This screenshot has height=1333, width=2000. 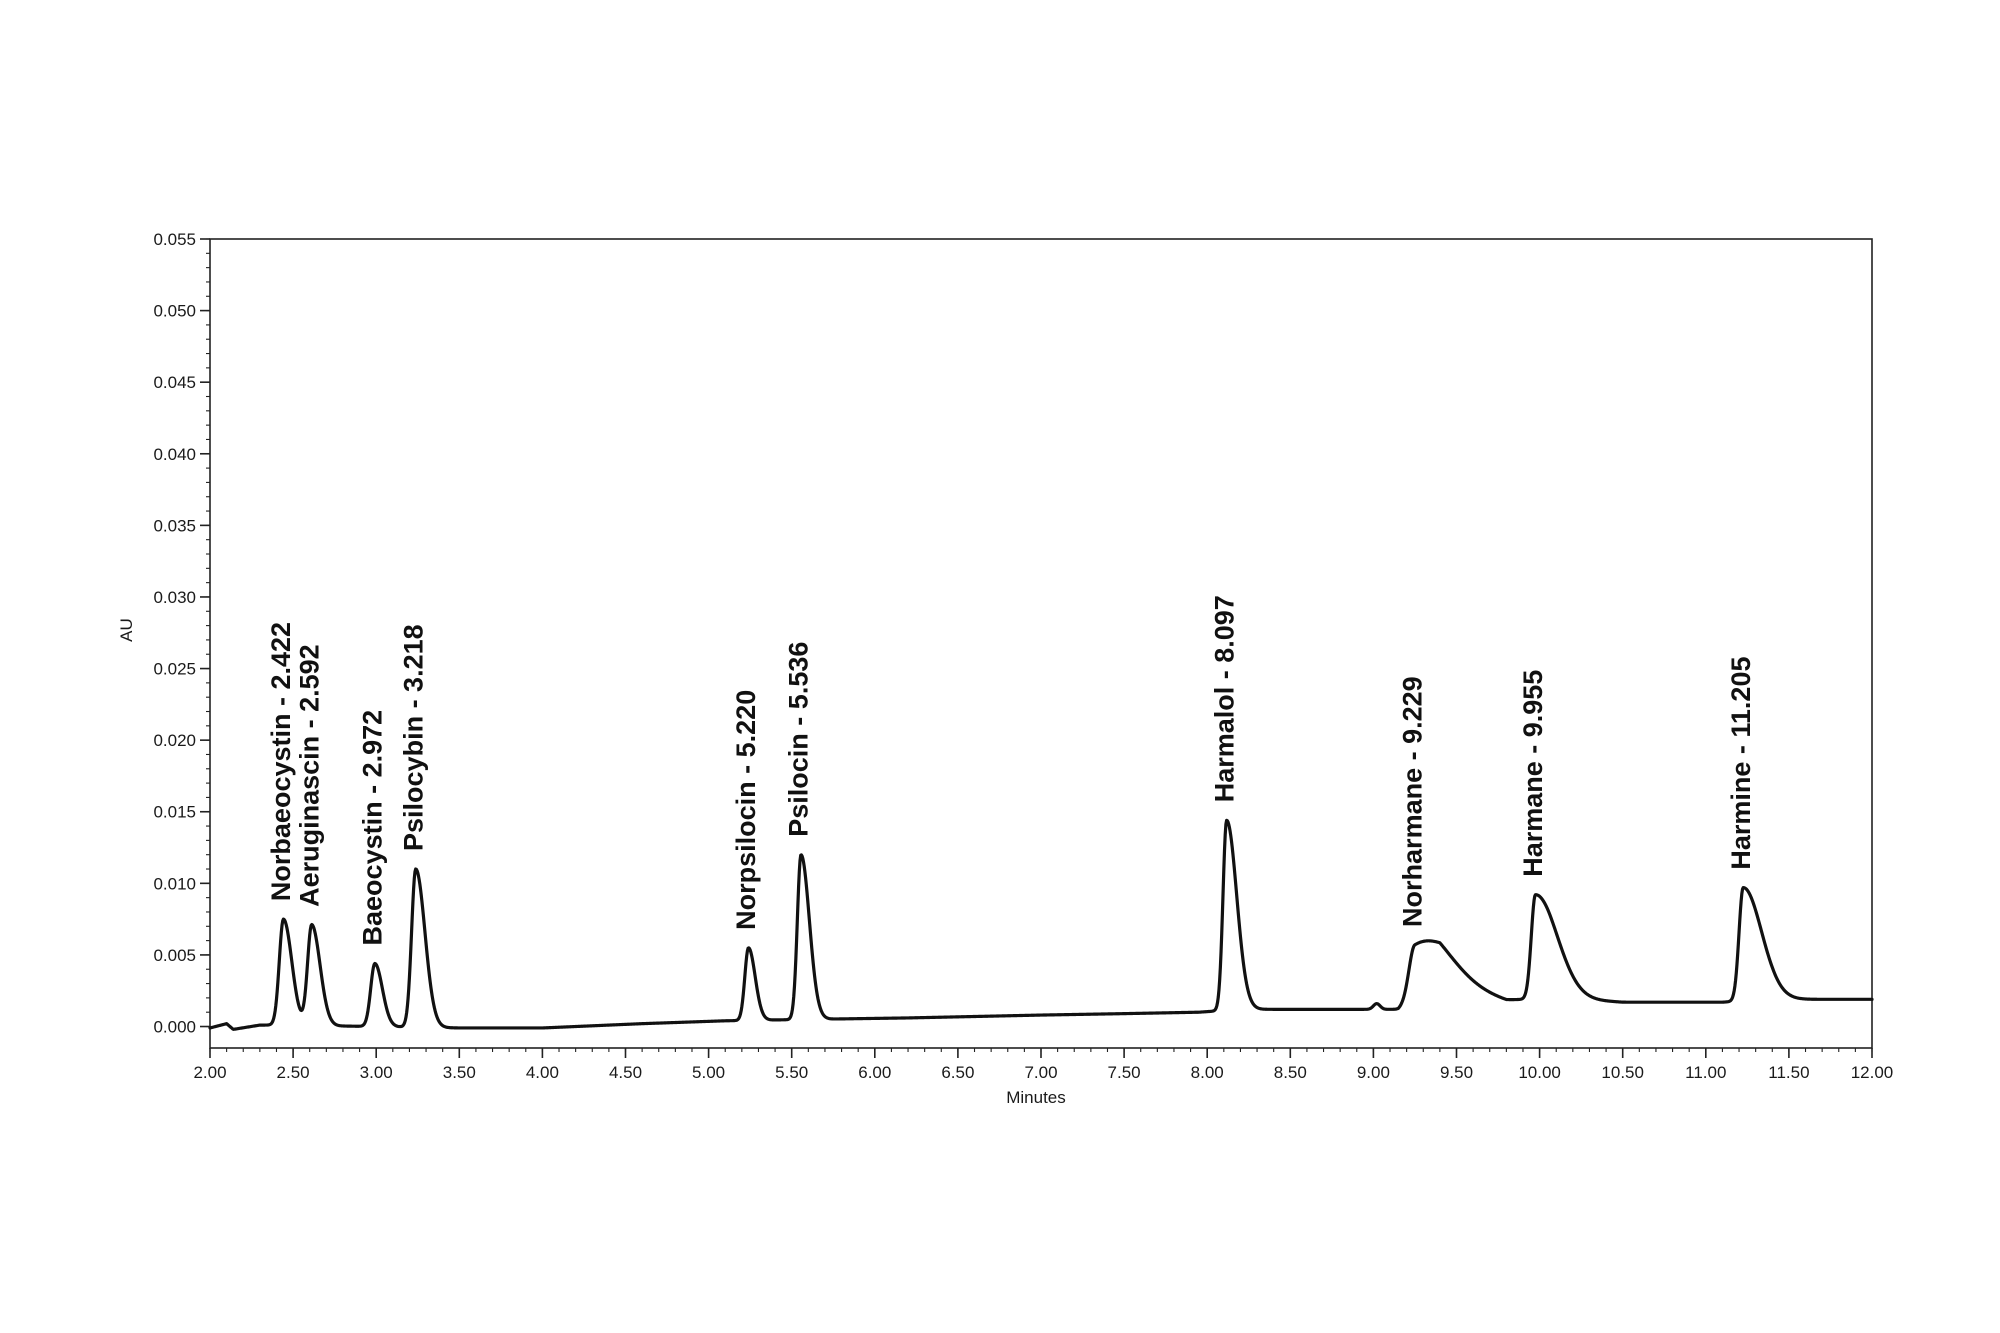 What do you see at coordinates (459, 1072) in the screenshot?
I see `x-tick-label: 3.50` at bounding box center [459, 1072].